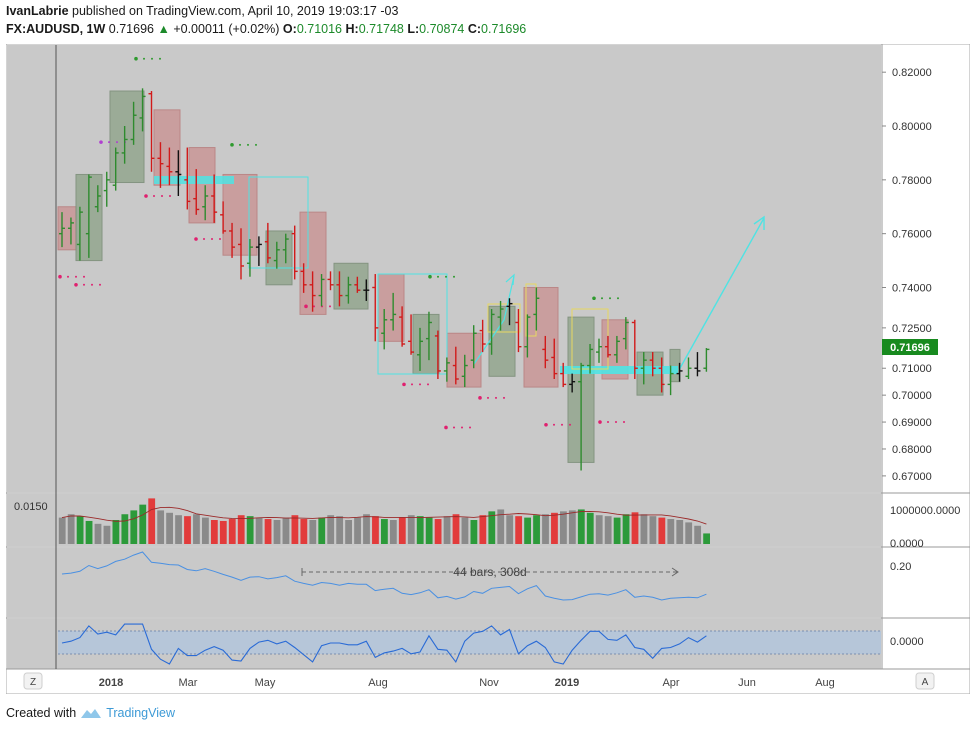 The height and width of the screenshot is (731, 977). What do you see at coordinates (912, 73) in the screenshot?
I see `price-tick-label: 0.82000` at bounding box center [912, 73].